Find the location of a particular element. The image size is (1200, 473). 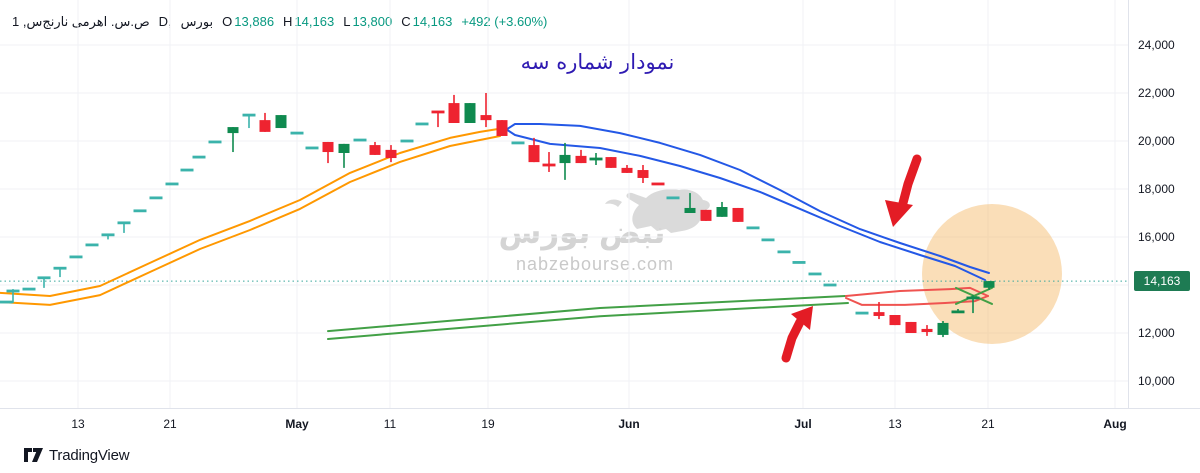

red-lower-line is located at coordinates (917, 300).